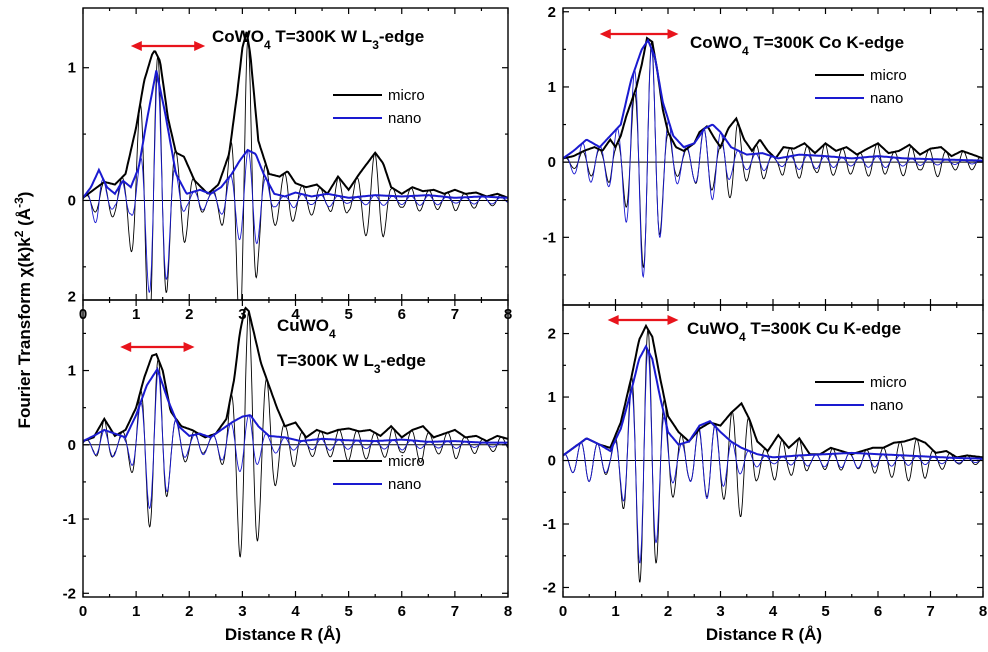  What do you see at coordinates (306, 328) in the screenshot?
I see `panel-title: CuWO4` at bounding box center [306, 328].